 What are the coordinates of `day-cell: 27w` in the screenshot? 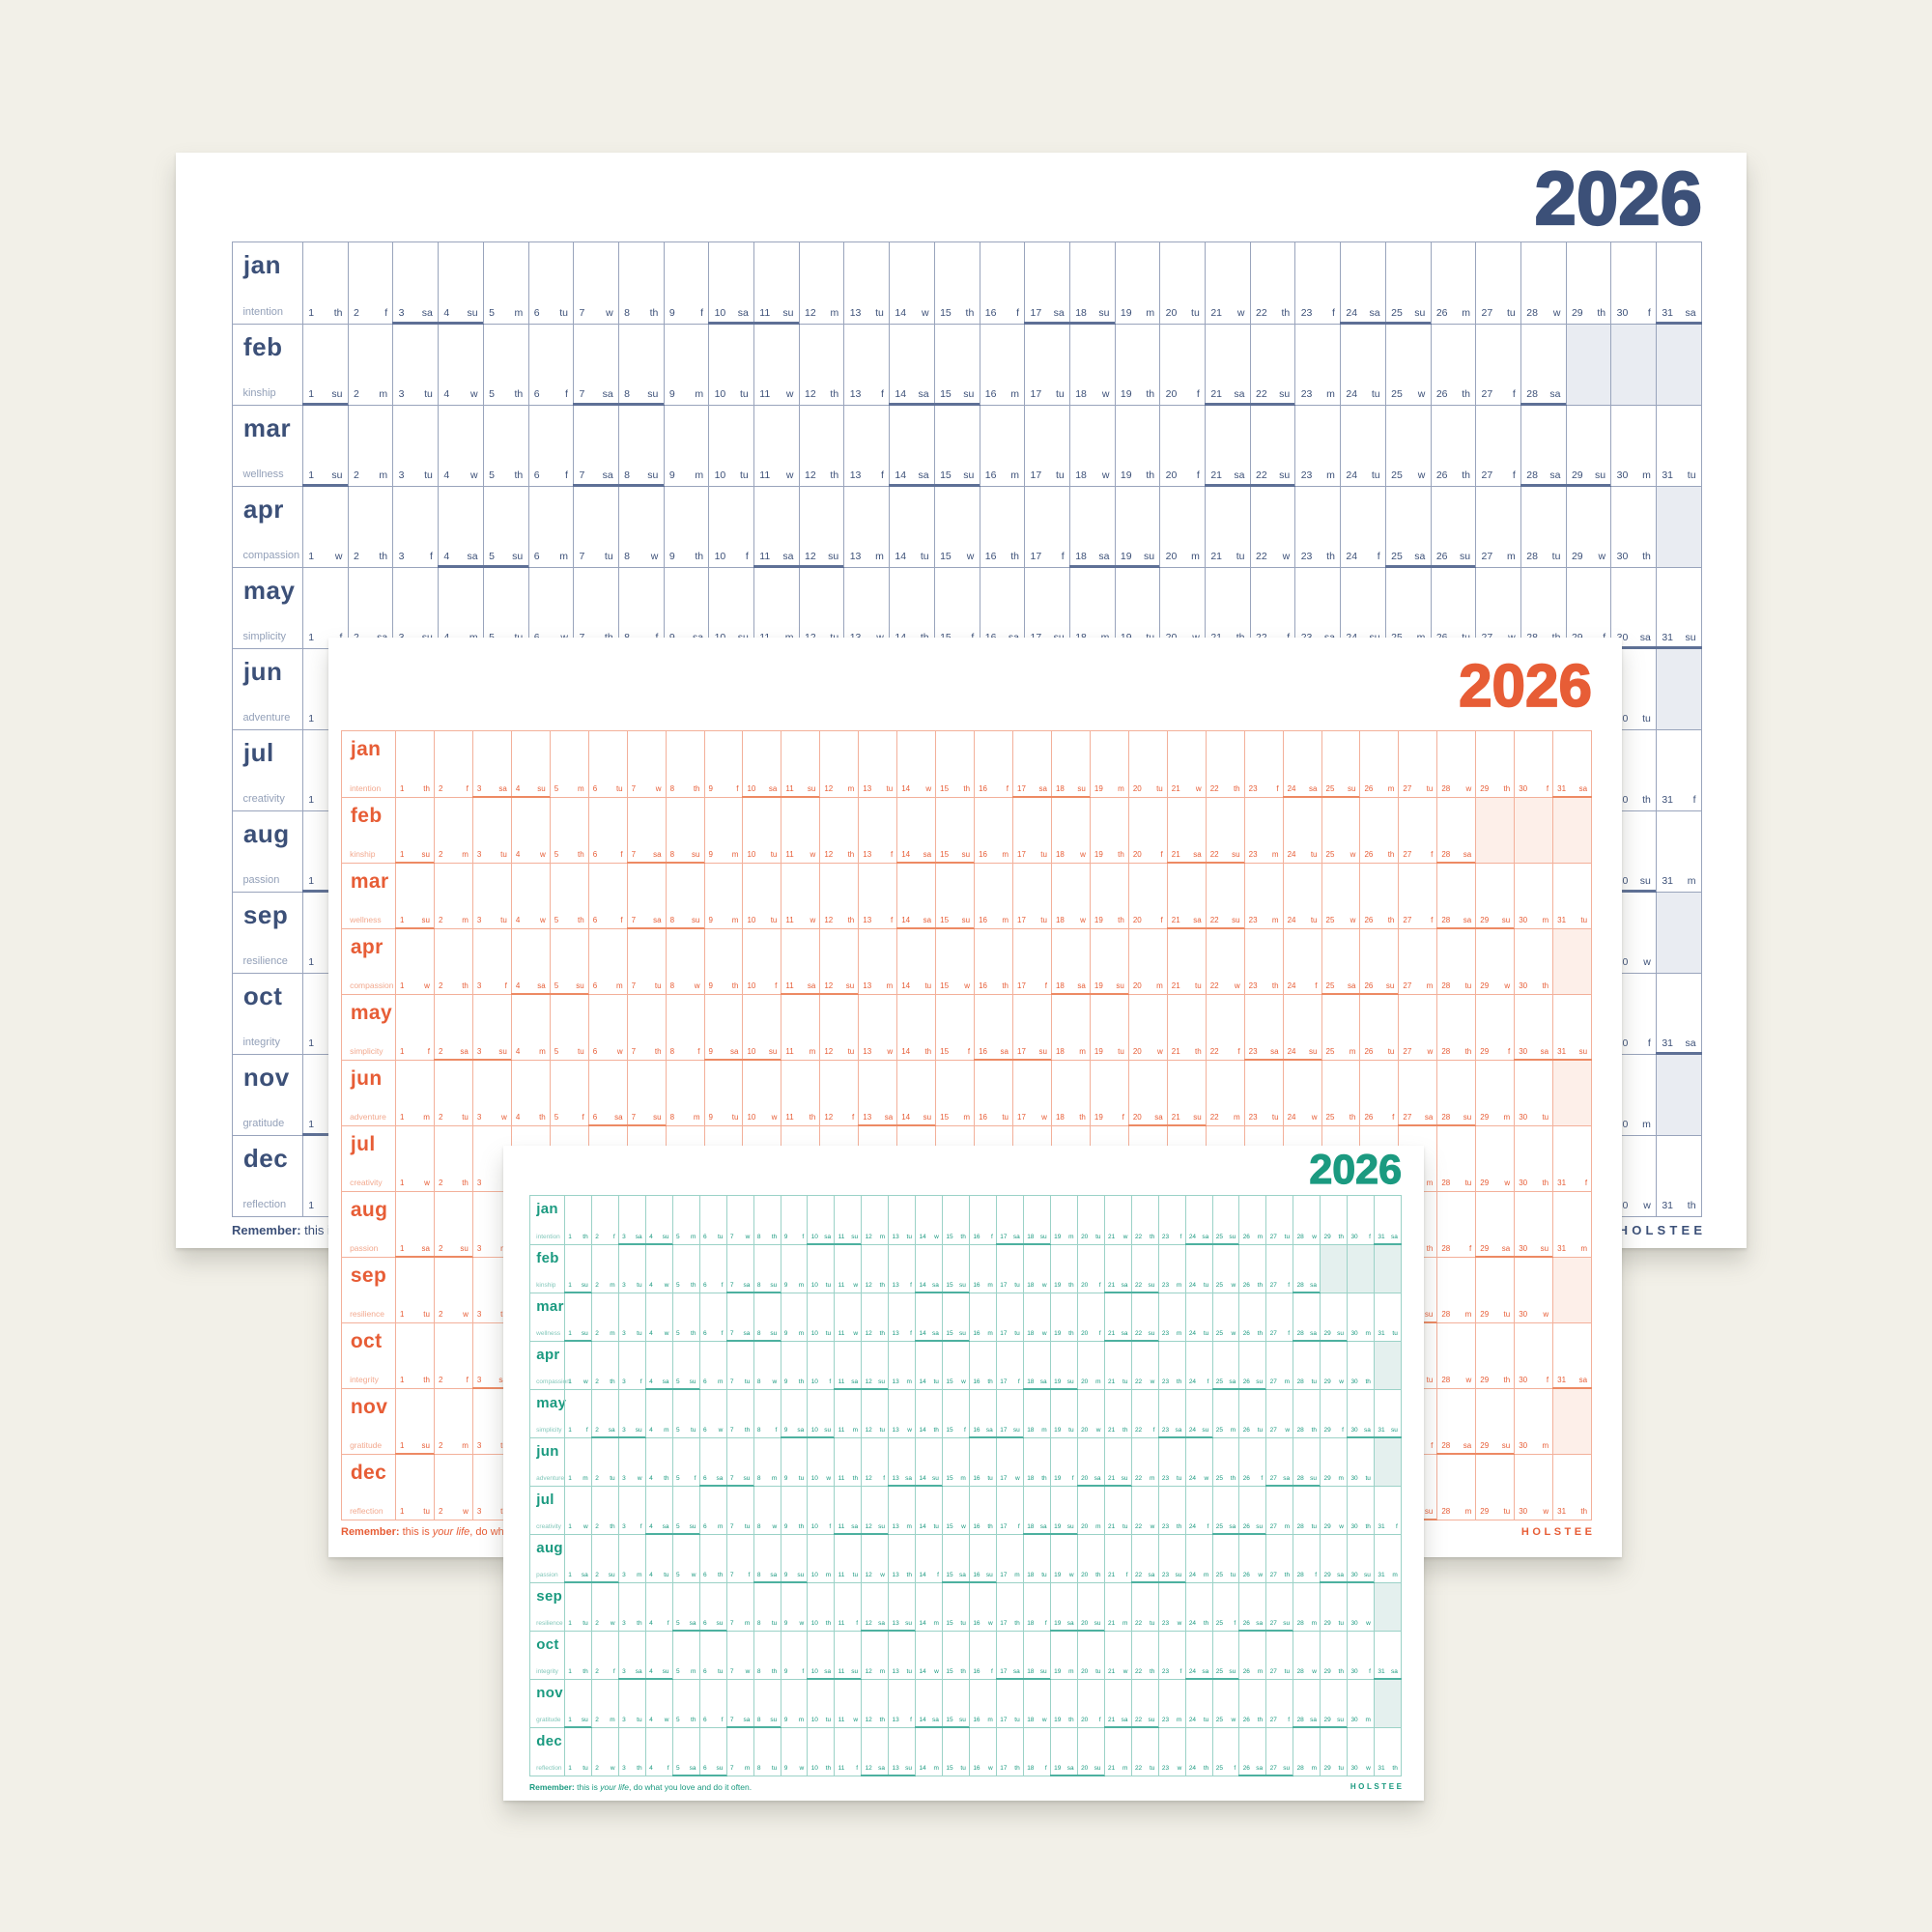 It's located at (1497, 608).